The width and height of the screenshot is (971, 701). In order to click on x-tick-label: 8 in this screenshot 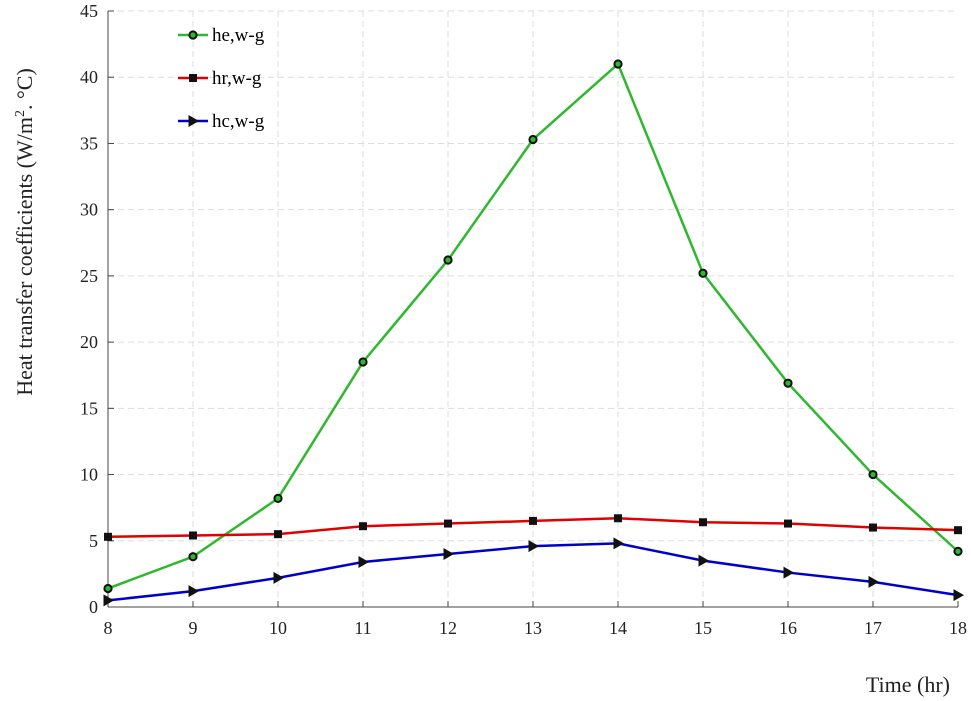, I will do `click(108, 628)`.